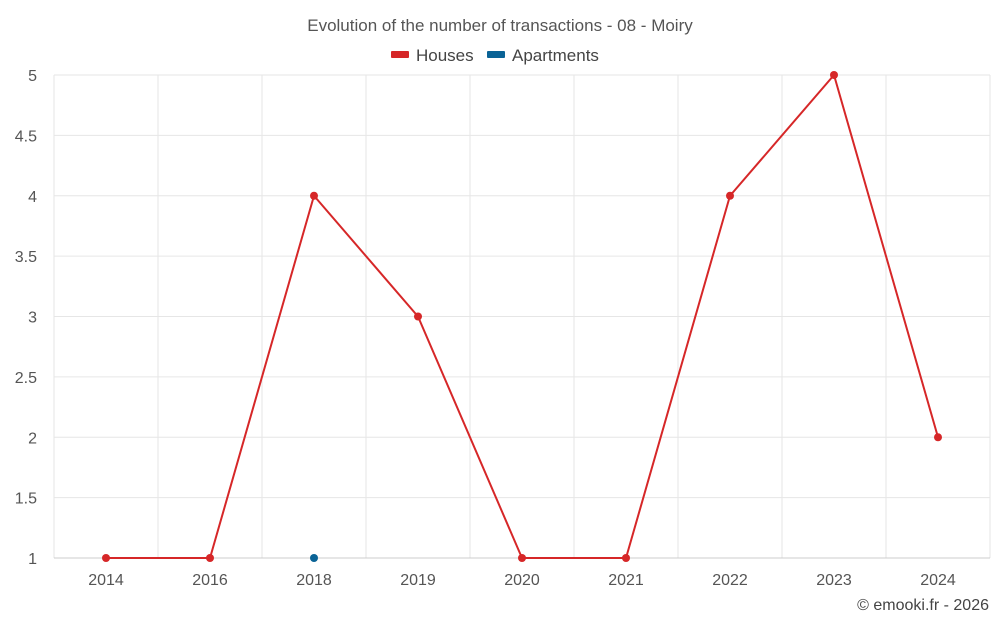 Image resolution: width=1000 pixels, height=630 pixels. Describe the element at coordinates (834, 580) in the screenshot. I see `x-tick-label: 2023` at that location.